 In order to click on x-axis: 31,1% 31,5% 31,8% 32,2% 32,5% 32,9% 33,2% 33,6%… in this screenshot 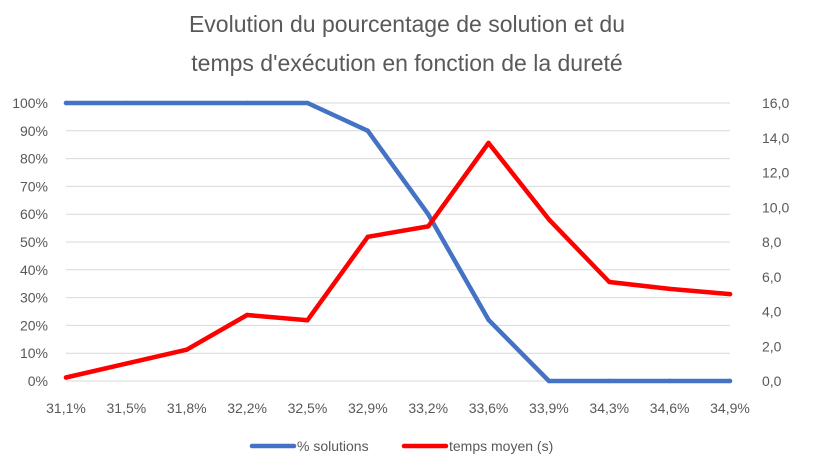, I will do `click(398, 408)`.